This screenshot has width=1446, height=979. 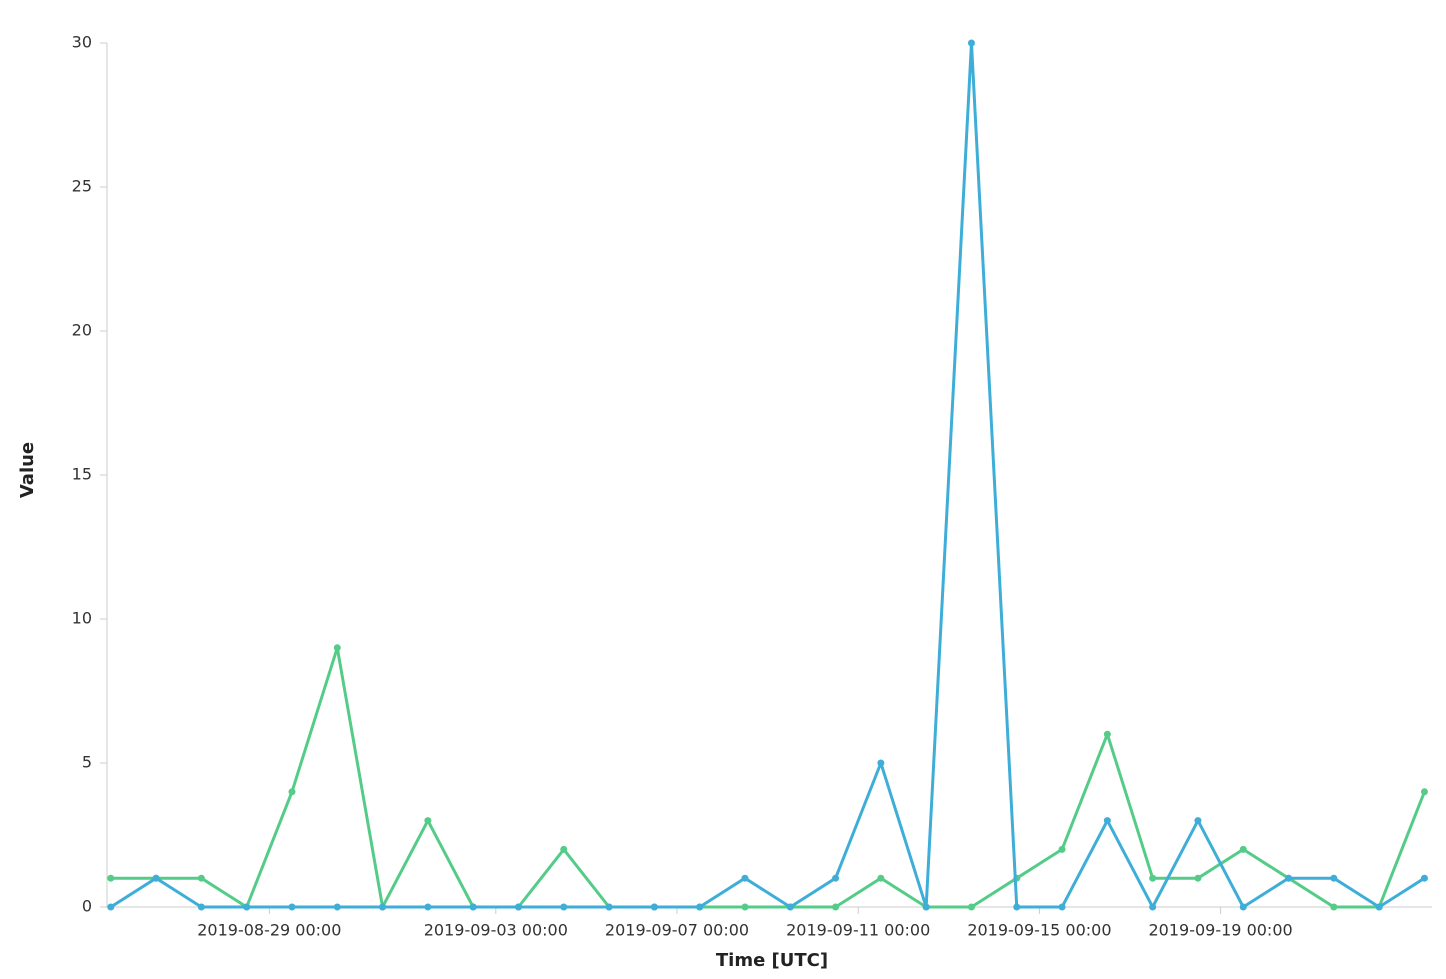 What do you see at coordinates (27, 470) in the screenshot?
I see `y-axis-title: Value` at bounding box center [27, 470].